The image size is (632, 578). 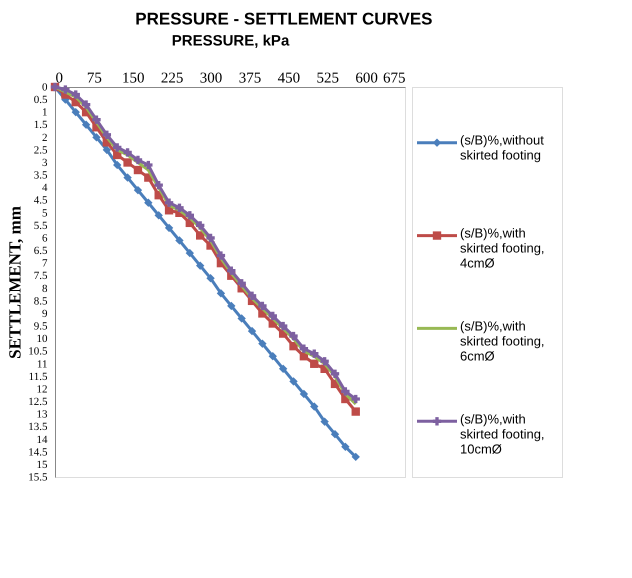 I want to click on y-tick-label: 4, so click(x=45, y=188).